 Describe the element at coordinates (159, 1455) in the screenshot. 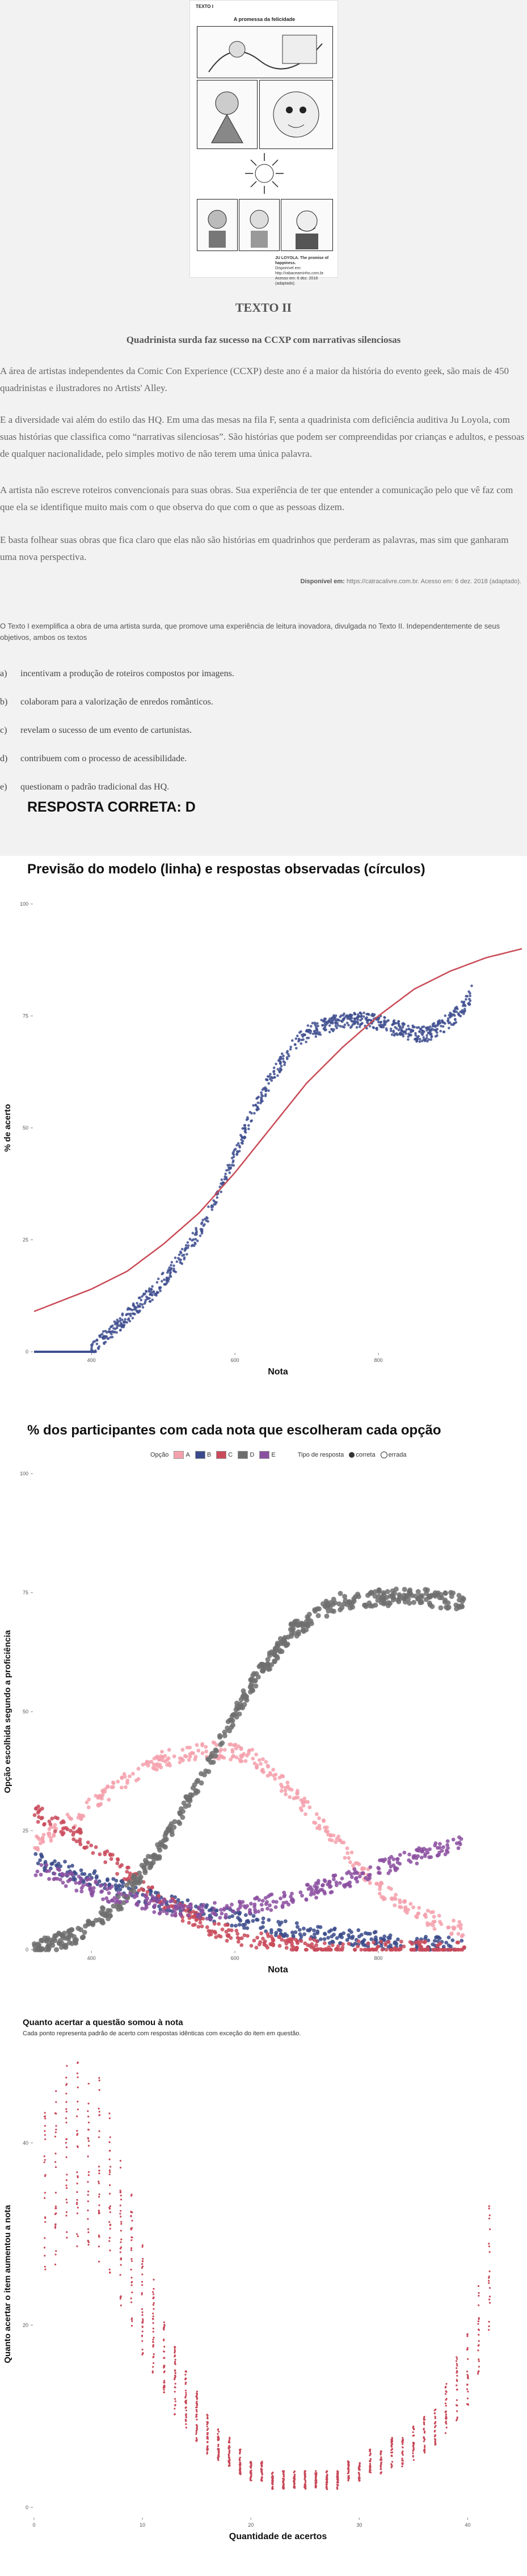

I see `legend-option-label: Opção` at that location.